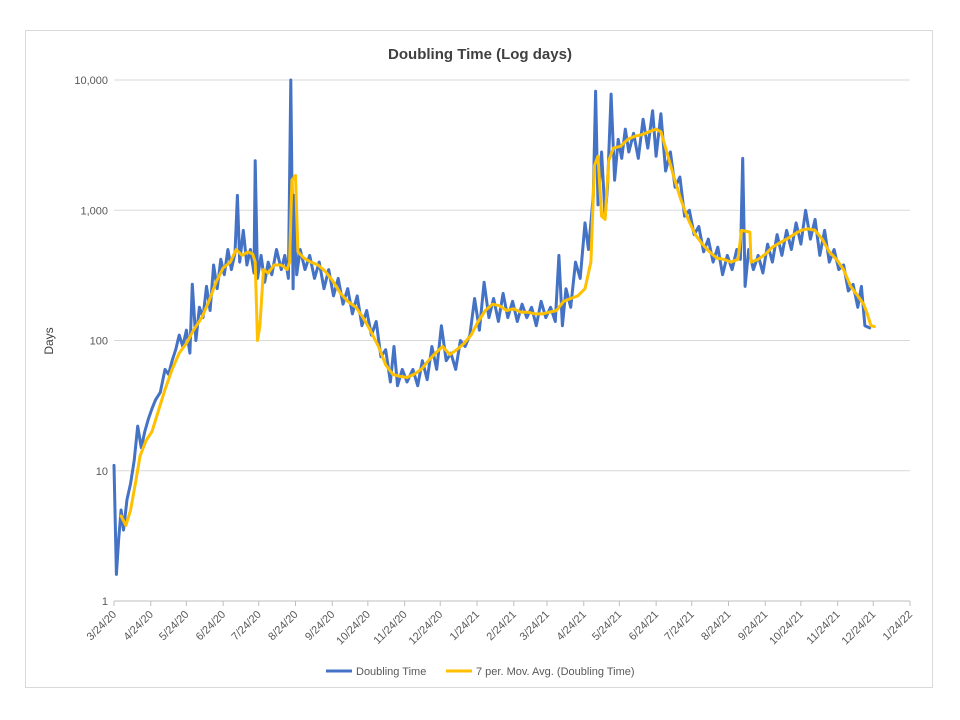  I want to click on x-tick-label: 3/24/21, so click(535, 626).